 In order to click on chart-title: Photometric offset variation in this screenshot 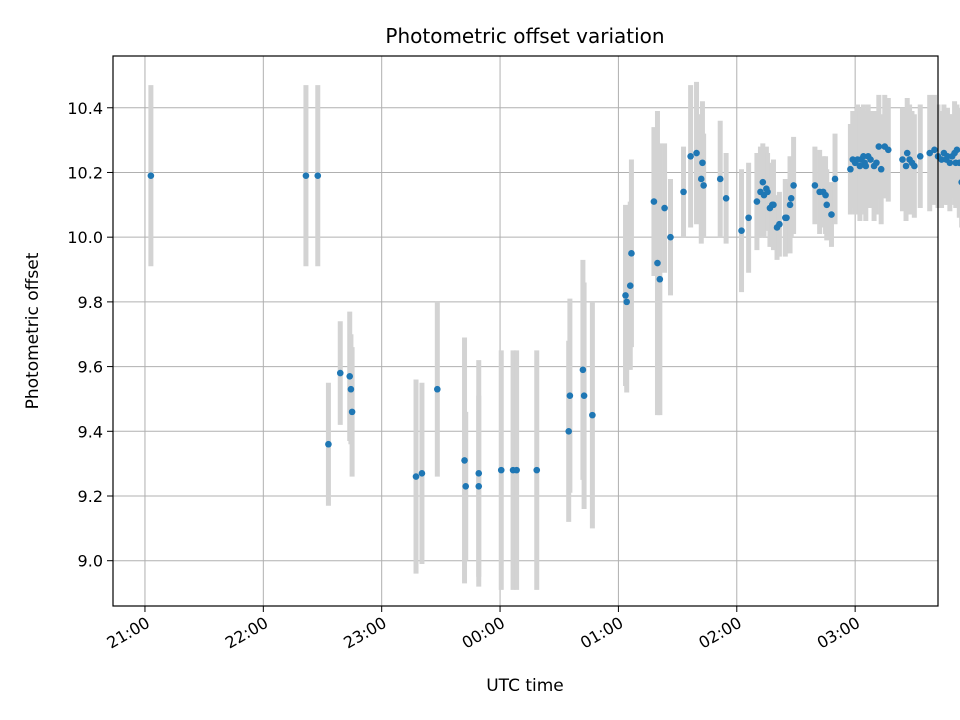, I will do `click(524, 36)`.